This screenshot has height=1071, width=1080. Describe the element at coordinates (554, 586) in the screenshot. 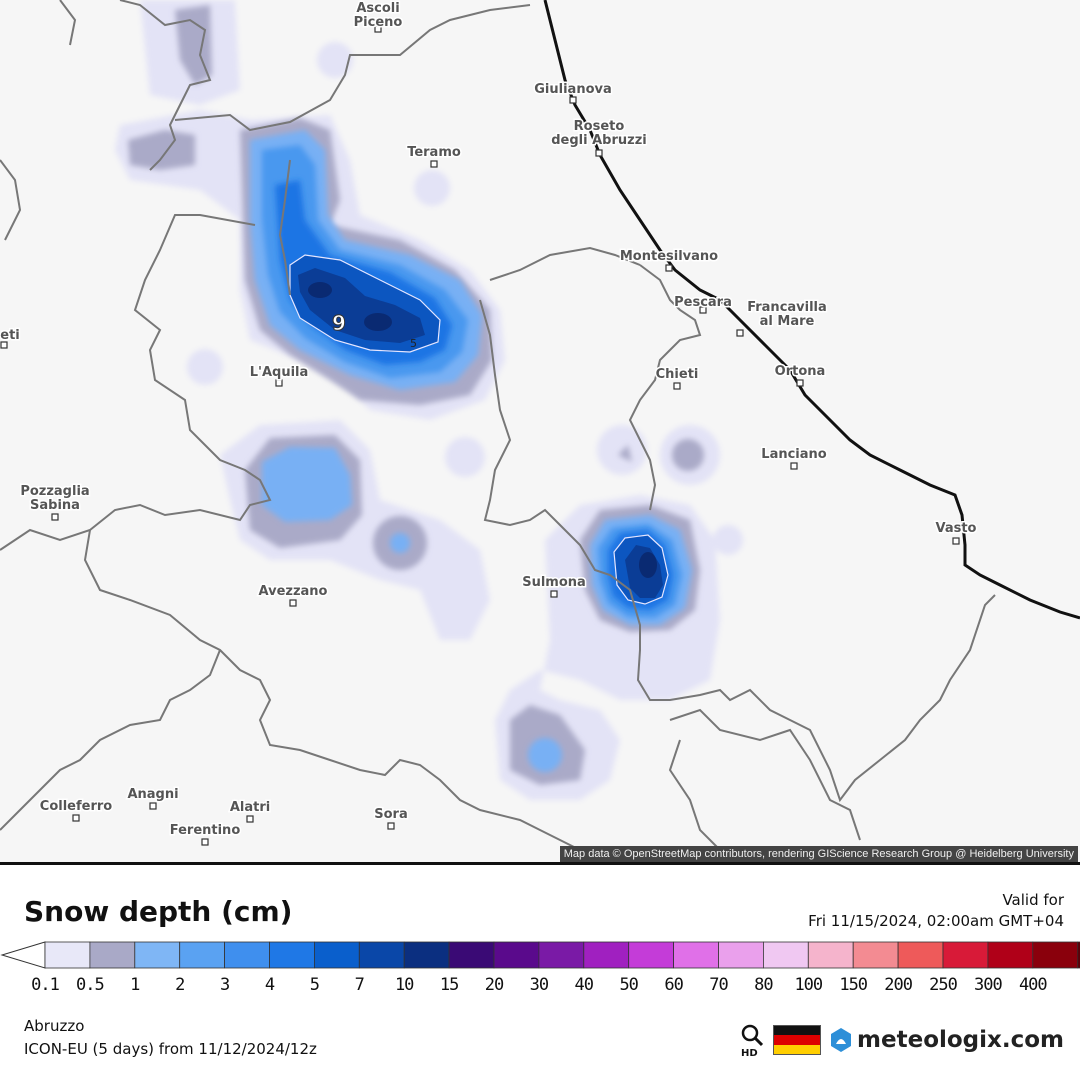

I see `city-marker: Sulmona` at that location.